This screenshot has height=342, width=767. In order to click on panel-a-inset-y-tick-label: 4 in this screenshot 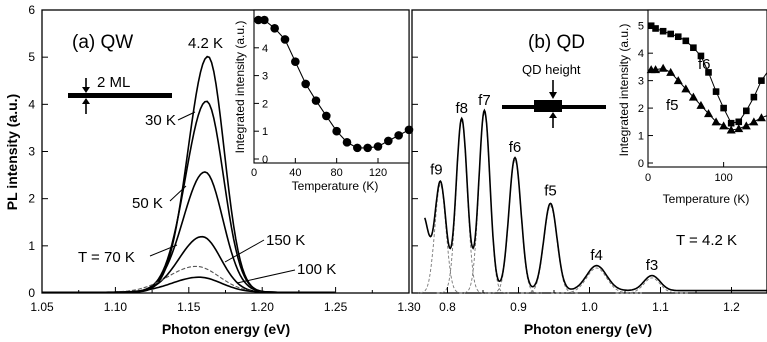, I will do `click(265, 49)`.